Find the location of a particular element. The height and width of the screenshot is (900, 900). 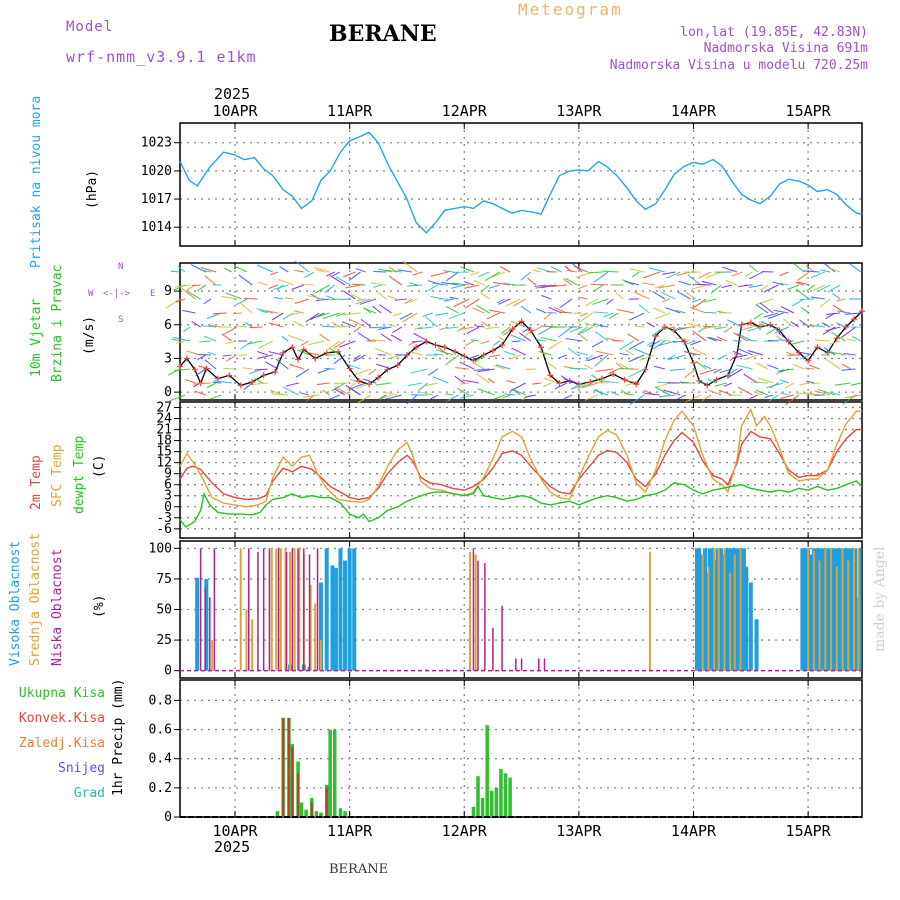

y-tick-label: 0 is located at coordinates (168, 671).